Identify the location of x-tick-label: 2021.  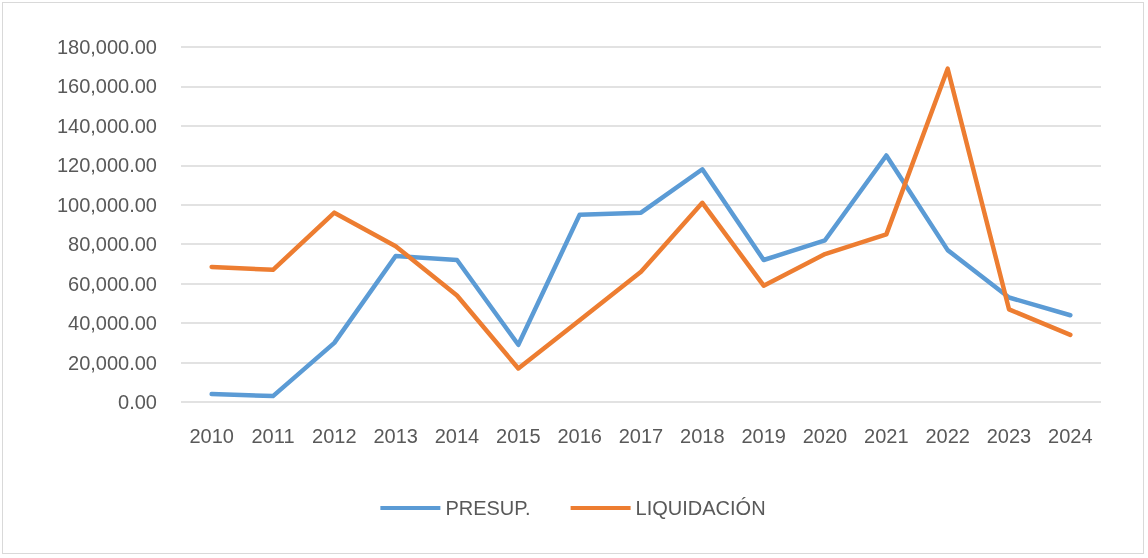
(886, 436).